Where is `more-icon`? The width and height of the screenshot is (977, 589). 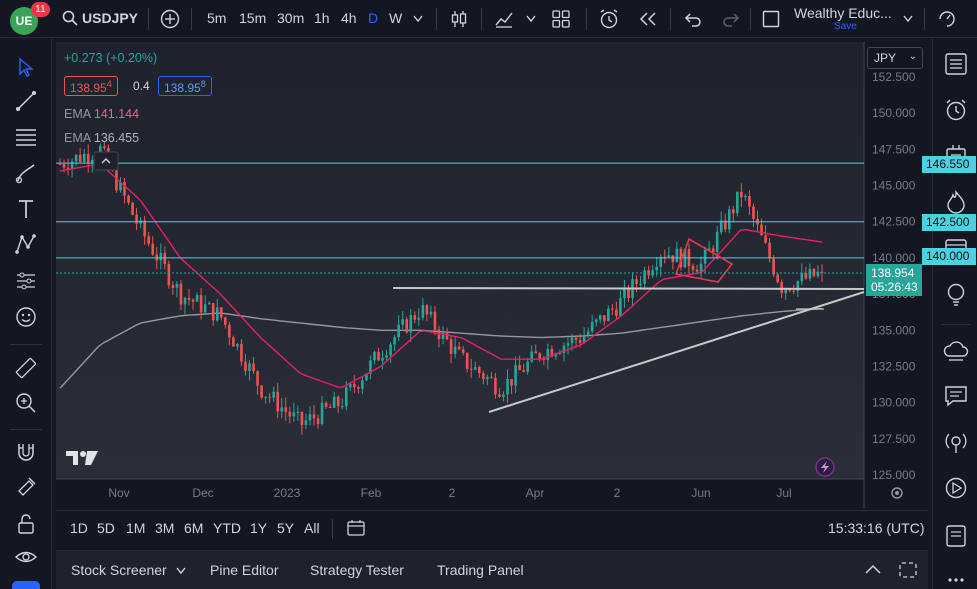
more-icon is located at coordinates (956, 578).